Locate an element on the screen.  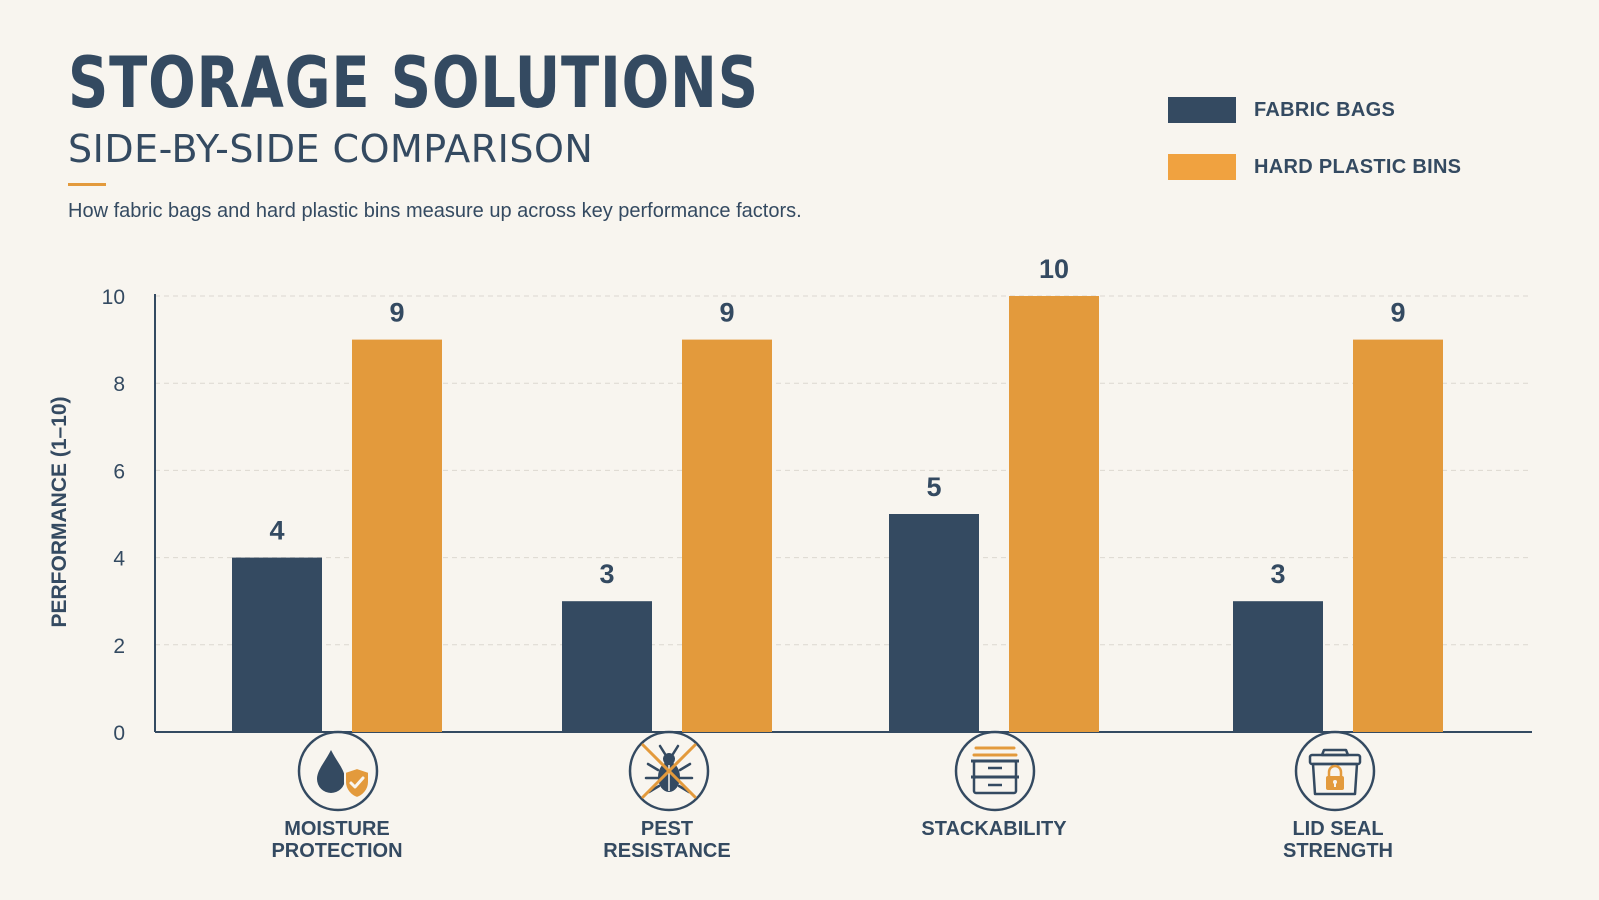
bar-value-label: 10 is located at coordinates (1054, 269).